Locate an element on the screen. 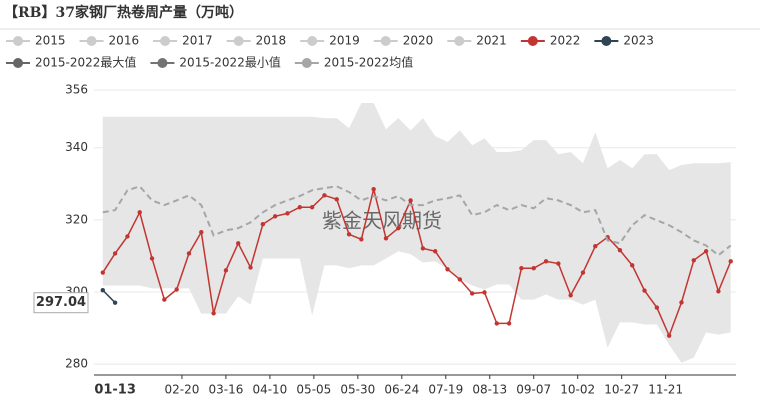 The image size is (760, 401). legend-item: 2018 is located at coordinates (256, 41).